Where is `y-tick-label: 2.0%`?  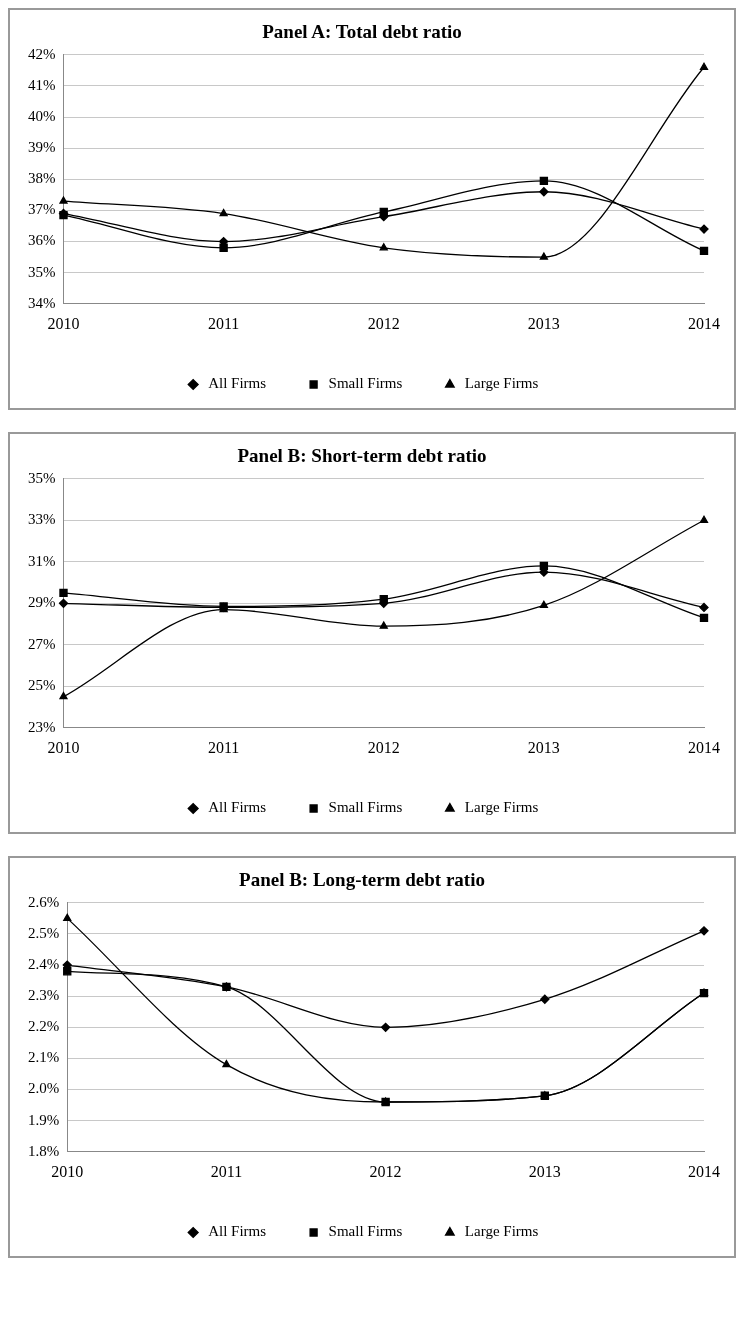 y-tick-label: 2.0% is located at coordinates (44, 1088).